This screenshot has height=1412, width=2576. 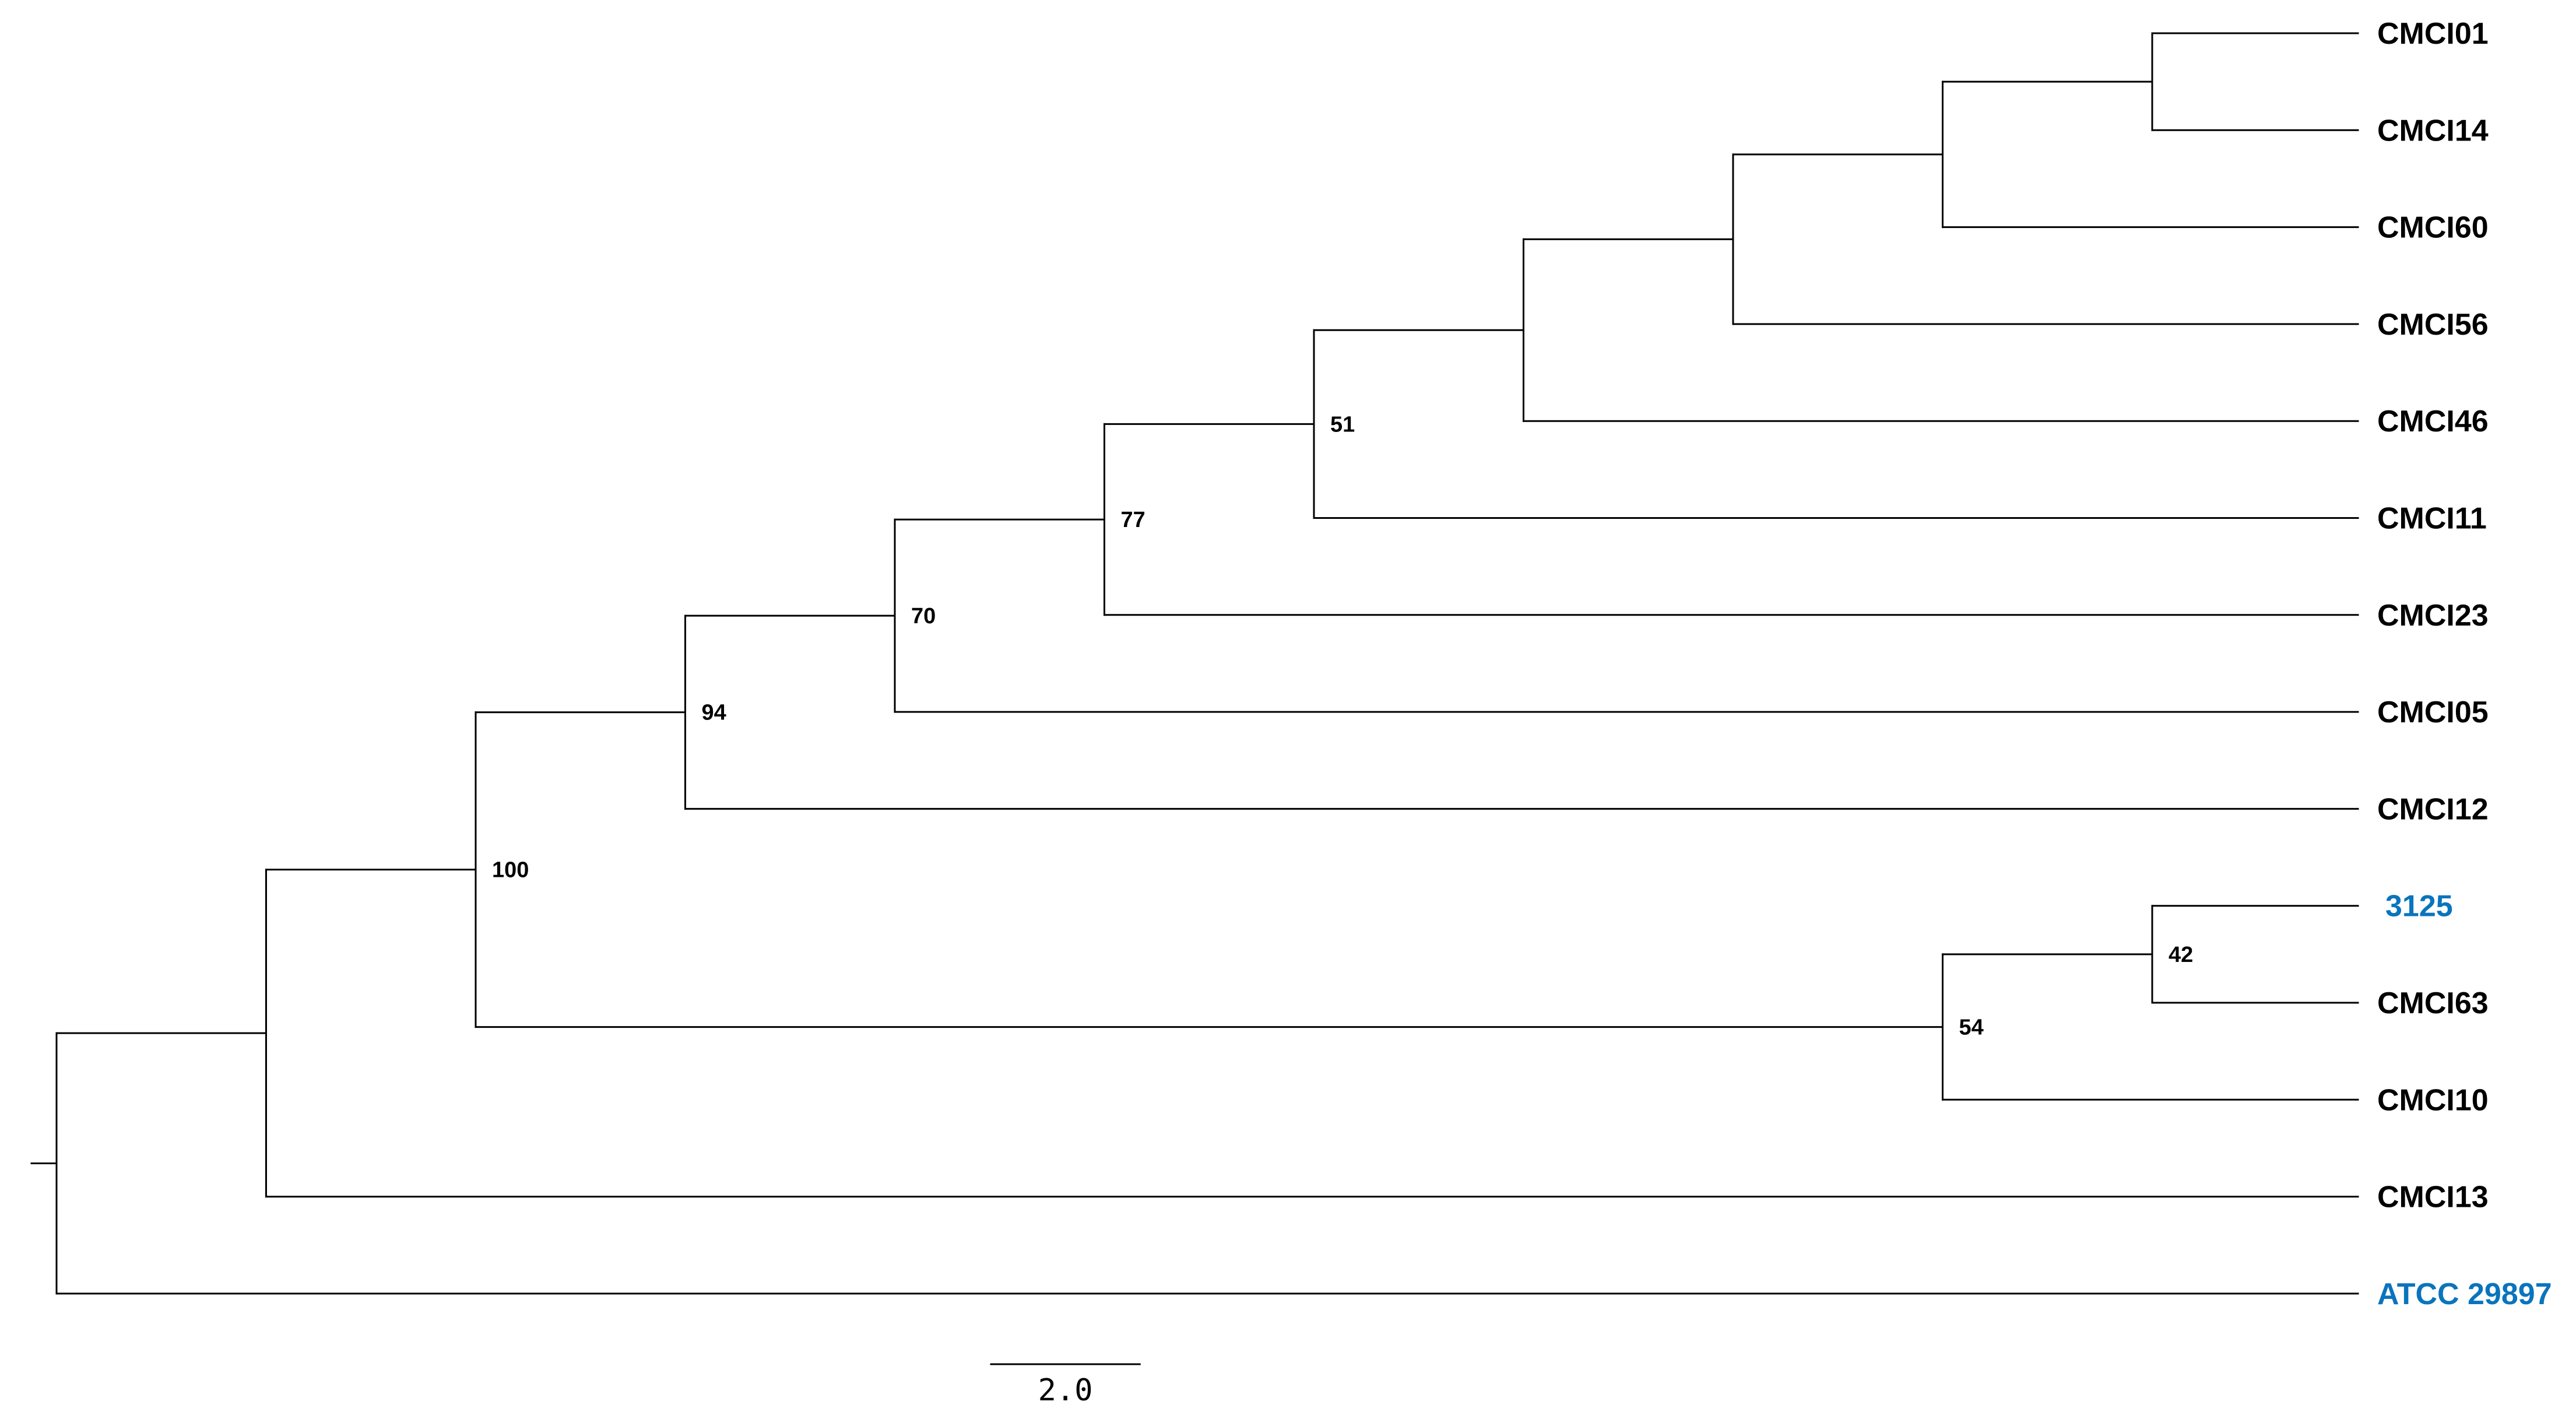 I want to click on support-value-n_b: 100, so click(x=510, y=870).